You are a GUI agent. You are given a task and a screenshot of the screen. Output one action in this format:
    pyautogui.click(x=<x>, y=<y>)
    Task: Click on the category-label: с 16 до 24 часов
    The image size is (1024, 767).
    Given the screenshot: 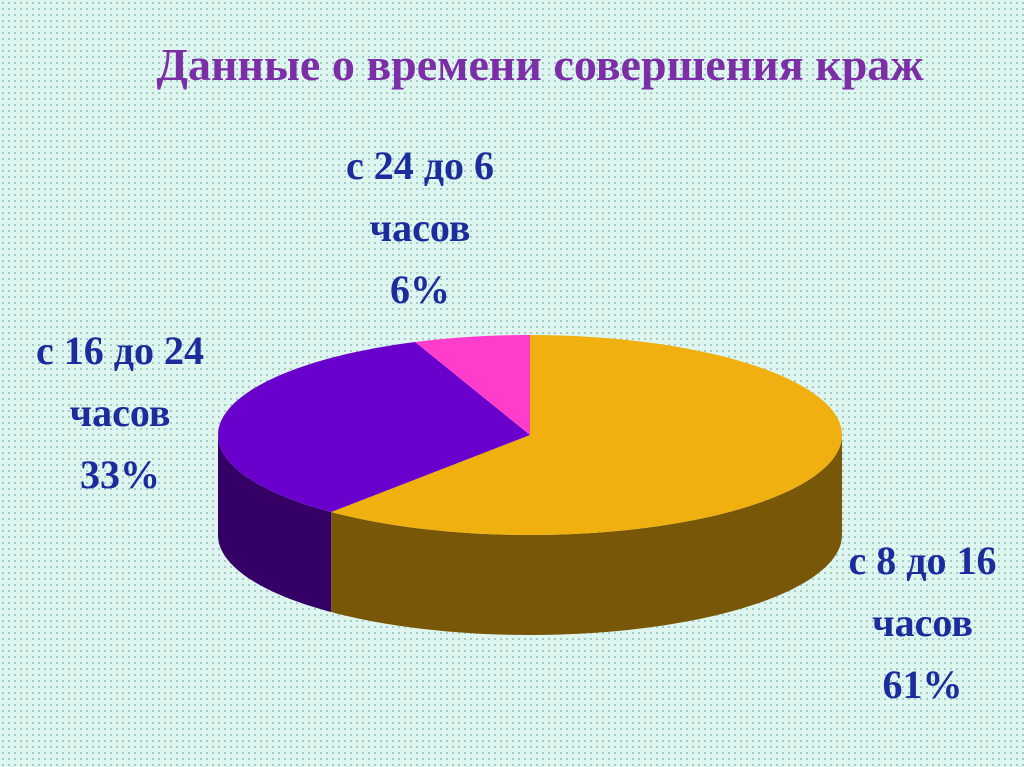 What is the action you would take?
    pyautogui.click(x=120, y=381)
    